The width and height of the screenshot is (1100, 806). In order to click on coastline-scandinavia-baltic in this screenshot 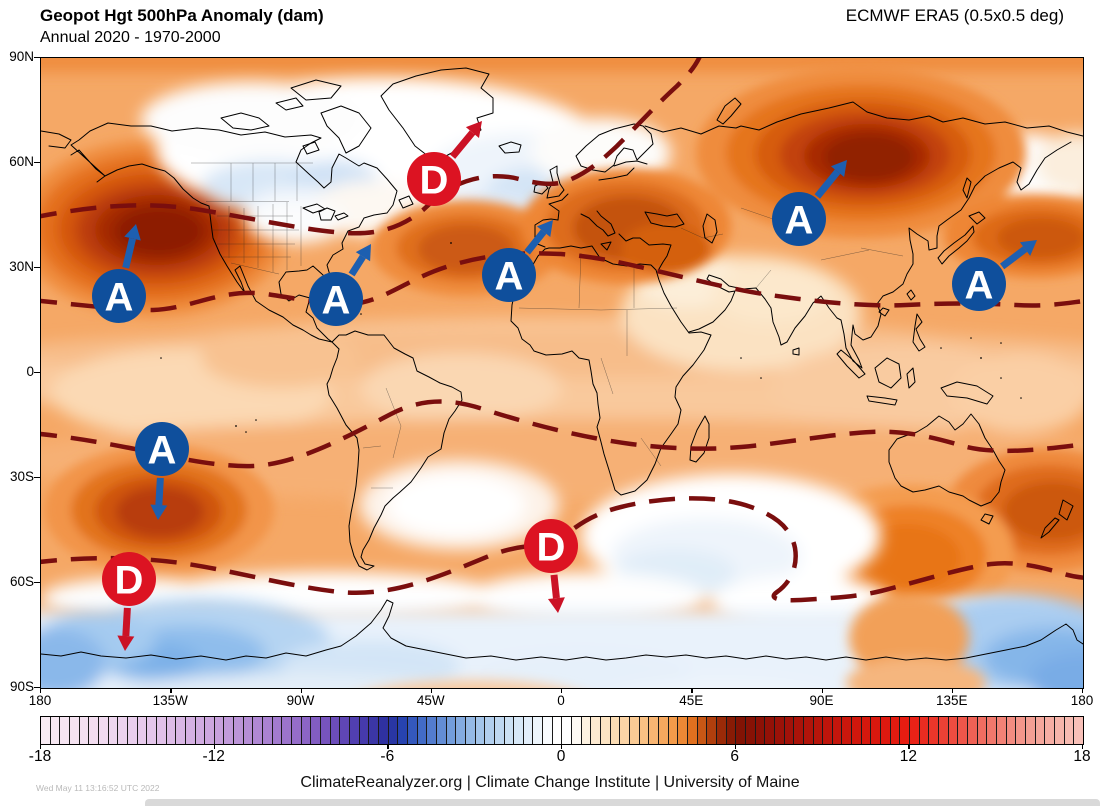, I will do `click(614, 152)`.